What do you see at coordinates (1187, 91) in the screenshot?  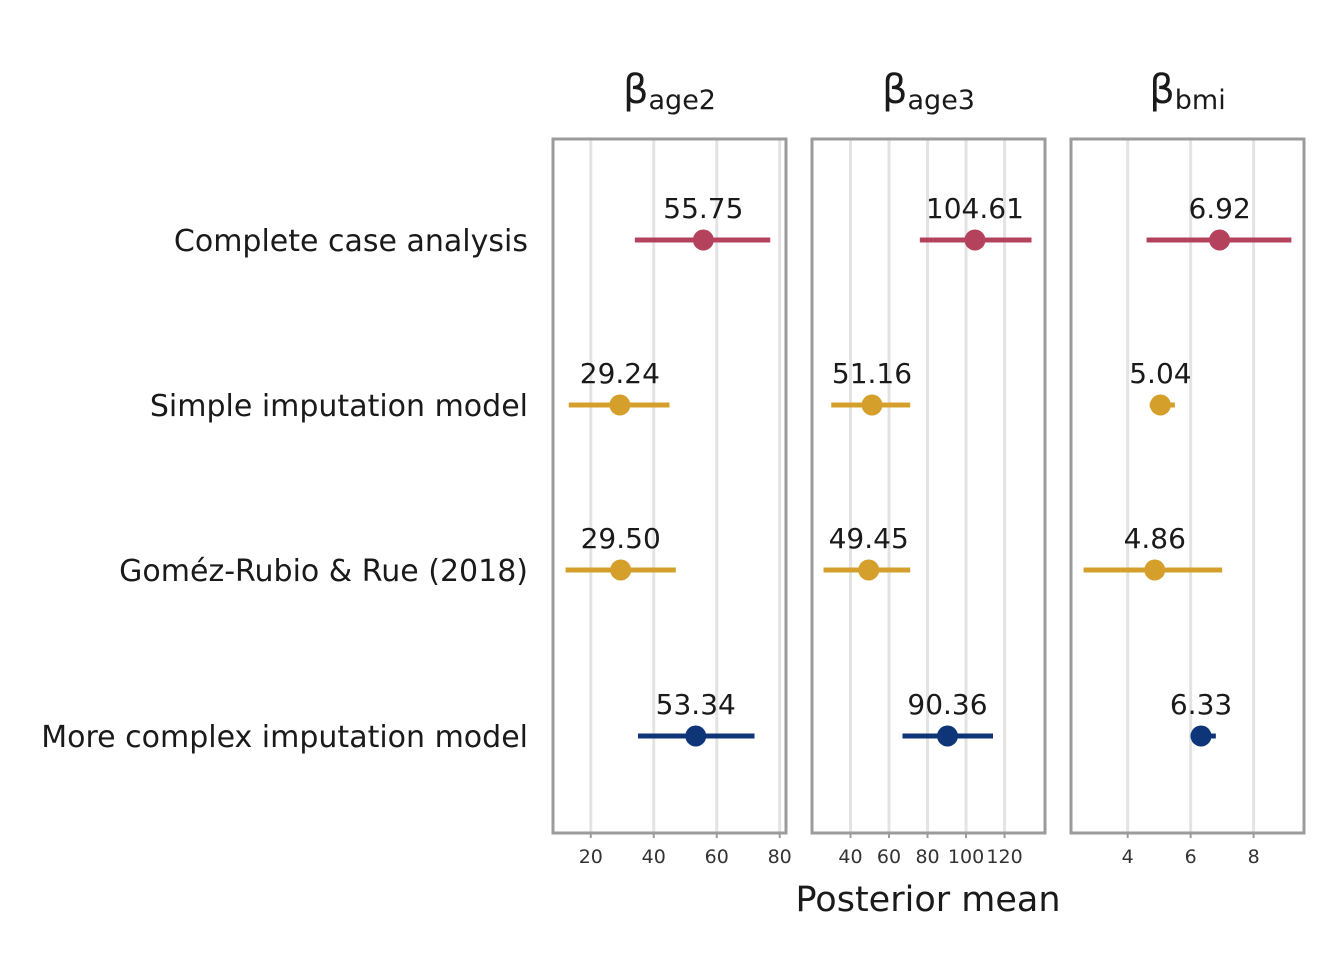 I see `panel-title-bmi: βbmi` at bounding box center [1187, 91].